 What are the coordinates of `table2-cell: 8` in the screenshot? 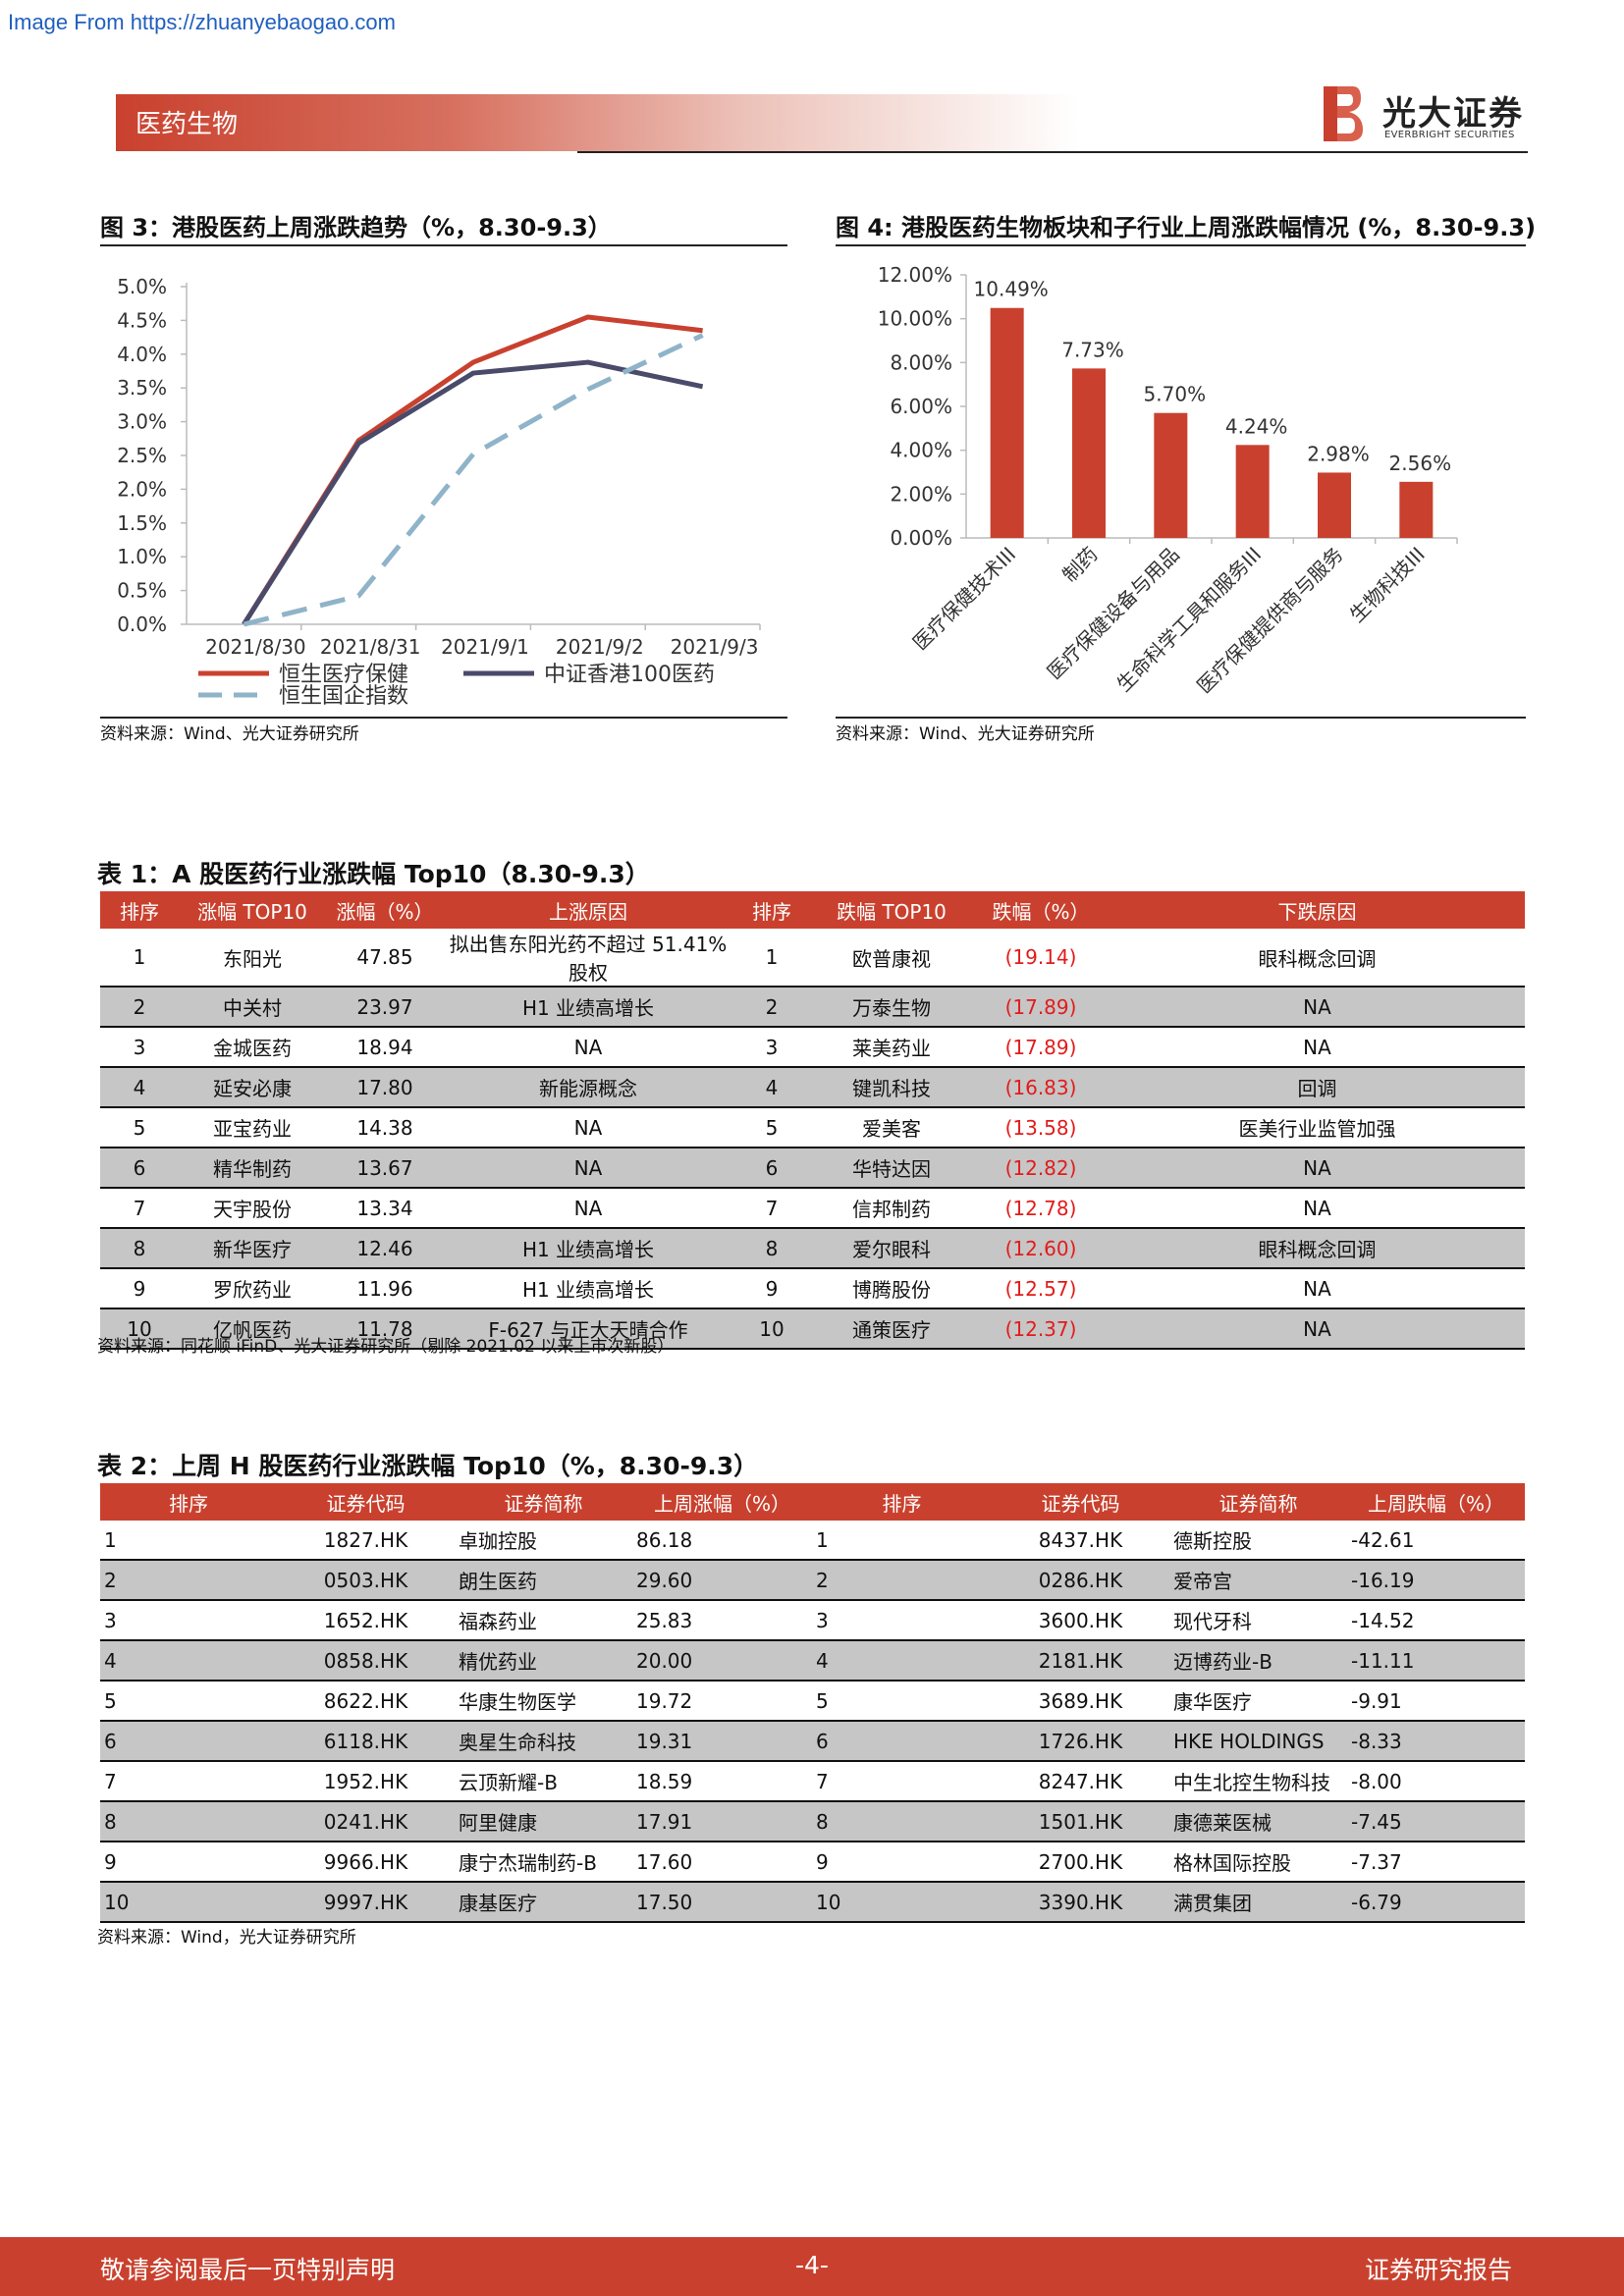 It's located at (902, 1822).